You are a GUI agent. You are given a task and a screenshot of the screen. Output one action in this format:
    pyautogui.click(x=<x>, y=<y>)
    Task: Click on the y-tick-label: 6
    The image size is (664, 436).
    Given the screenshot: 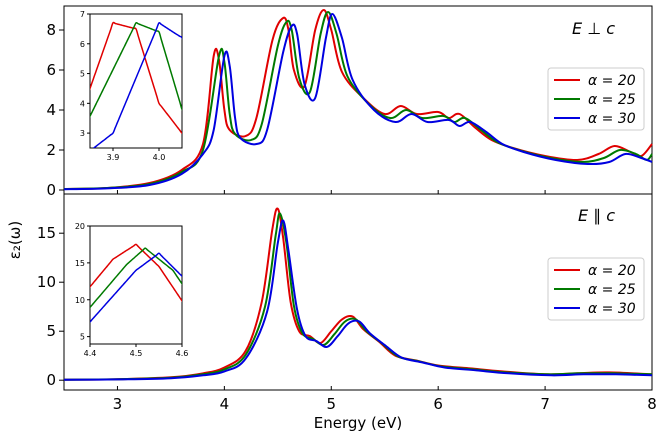 What is the action you would take?
    pyautogui.click(x=51, y=70)
    